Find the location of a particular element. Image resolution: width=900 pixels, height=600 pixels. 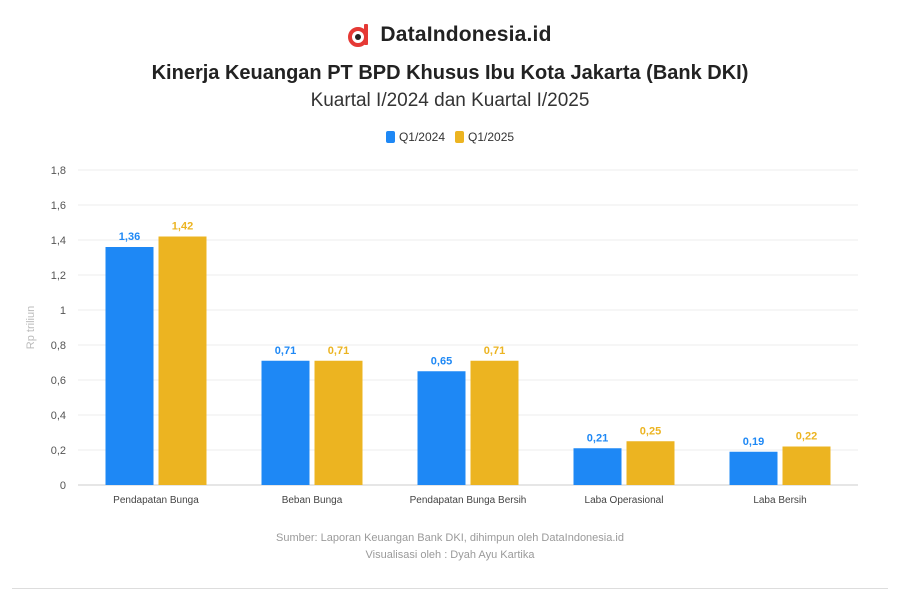

y-tick-label: 0 is located at coordinates (63, 486).